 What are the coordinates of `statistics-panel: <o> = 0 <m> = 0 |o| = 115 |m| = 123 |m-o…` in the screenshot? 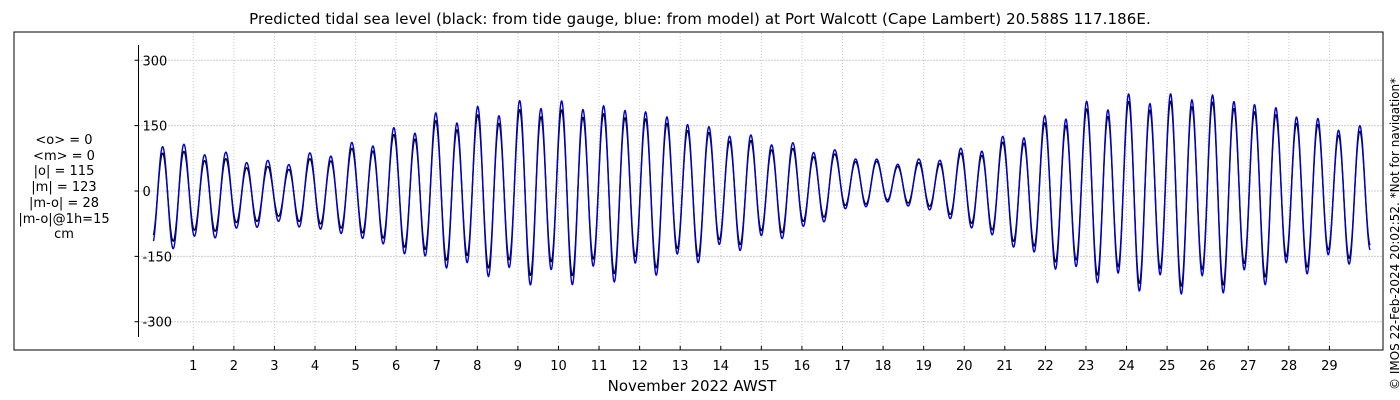 It's located at (64, 188).